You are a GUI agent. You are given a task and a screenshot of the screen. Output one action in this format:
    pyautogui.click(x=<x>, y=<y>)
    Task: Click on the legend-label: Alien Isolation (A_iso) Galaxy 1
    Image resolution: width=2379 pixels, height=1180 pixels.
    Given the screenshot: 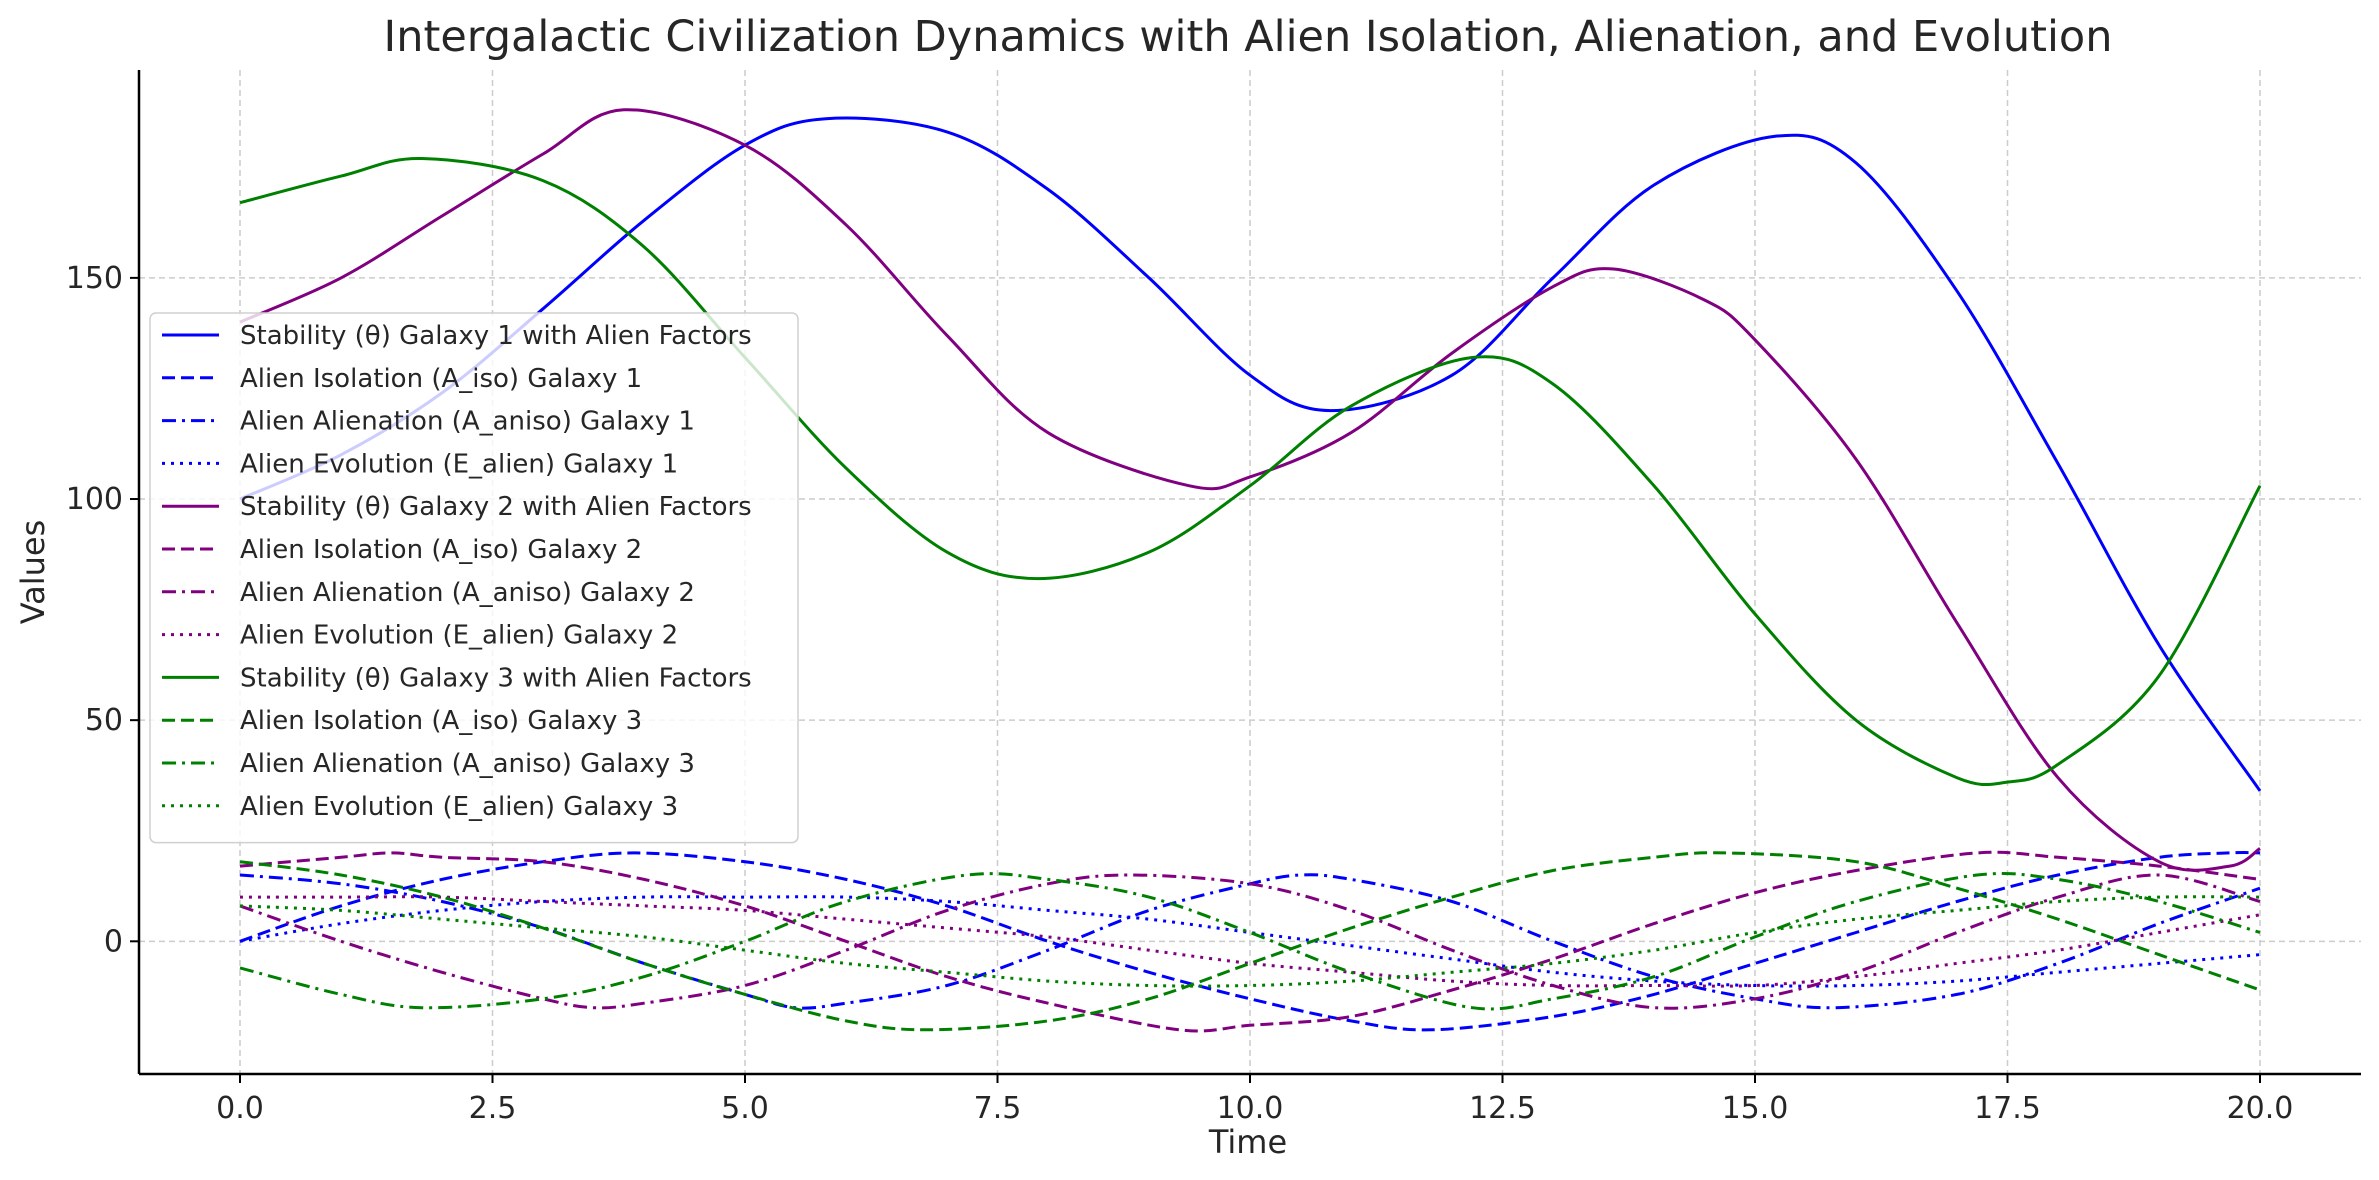 What is the action you would take?
    pyautogui.click(x=441, y=379)
    